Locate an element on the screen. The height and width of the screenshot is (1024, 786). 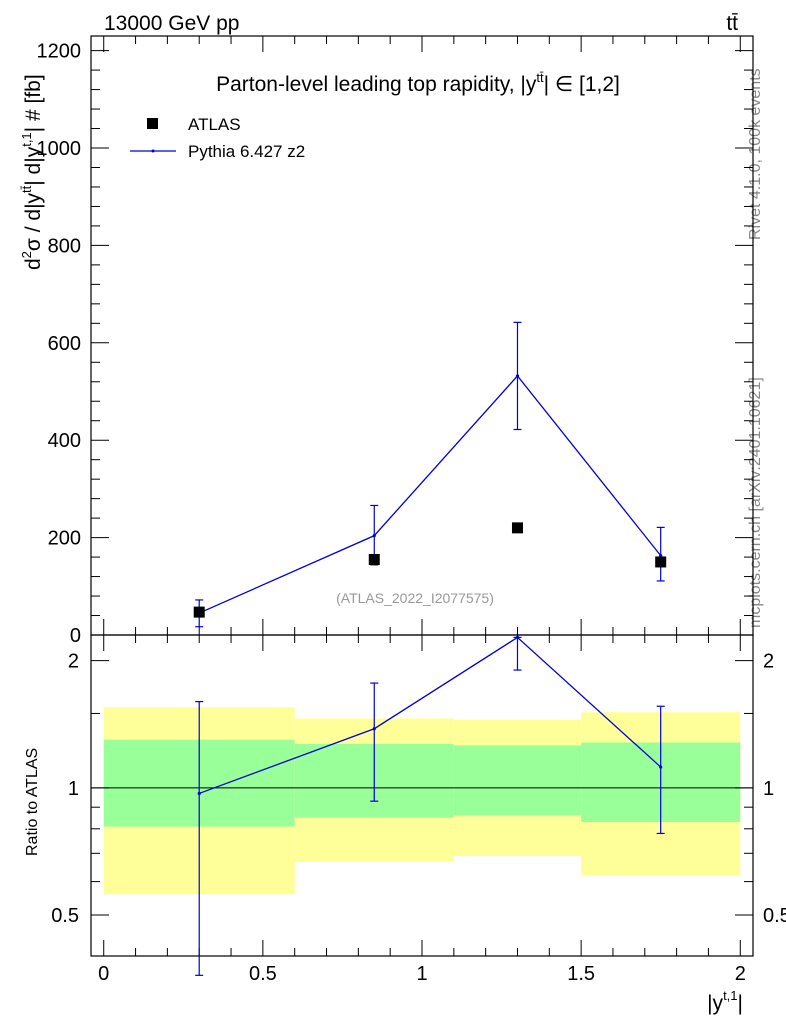
x-axis-label: |yt,1| is located at coordinates (725, 1001).